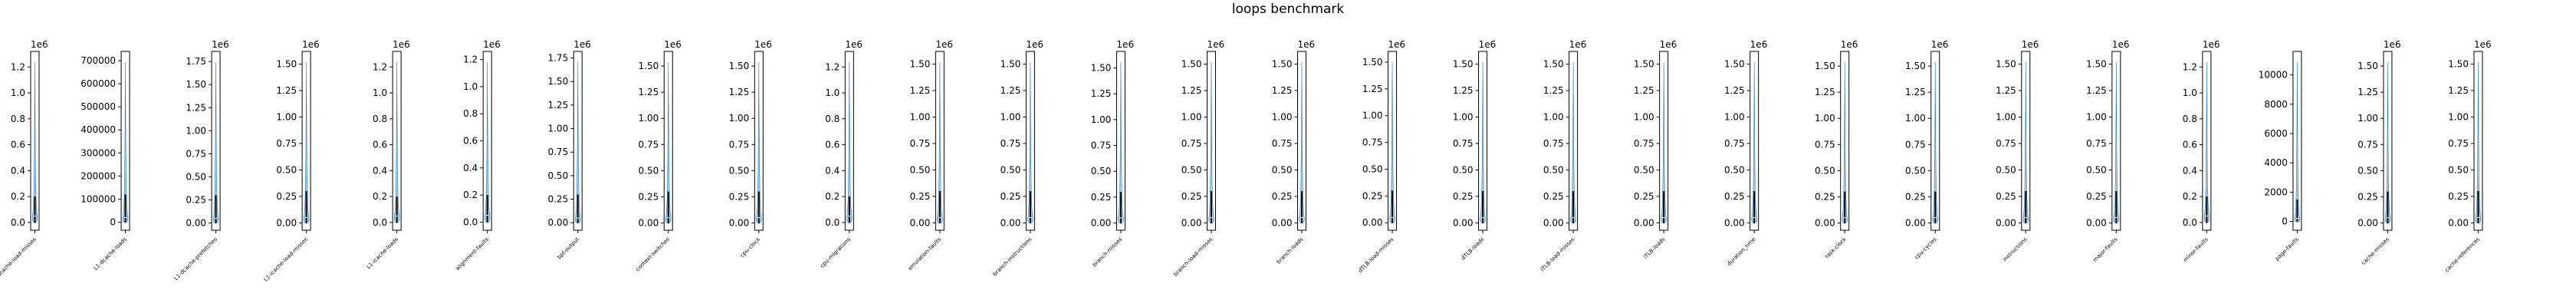 This screenshot has width=2576, height=307. What do you see at coordinates (836, 252) in the screenshot?
I see `x-tick-label: cpu-migrations` at bounding box center [836, 252].